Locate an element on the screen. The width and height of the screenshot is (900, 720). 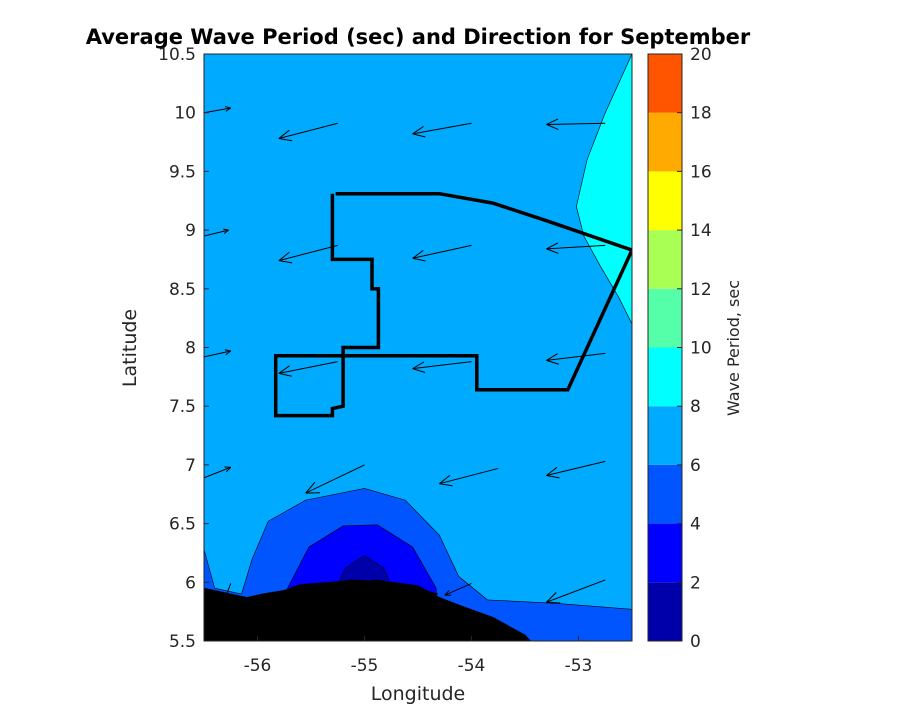
colorbar-tick-label: 0 is located at coordinates (695, 642).